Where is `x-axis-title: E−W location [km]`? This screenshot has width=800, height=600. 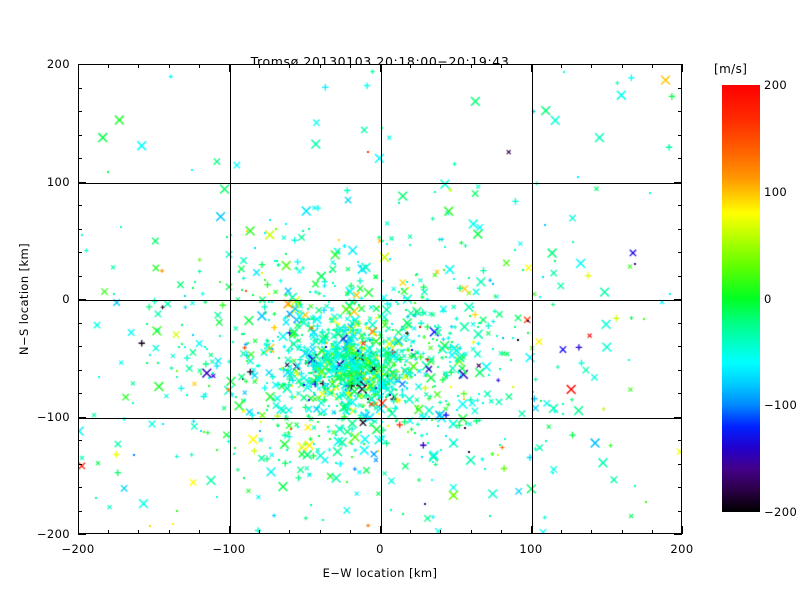 x-axis-title: E−W location [km] is located at coordinates (380, 573).